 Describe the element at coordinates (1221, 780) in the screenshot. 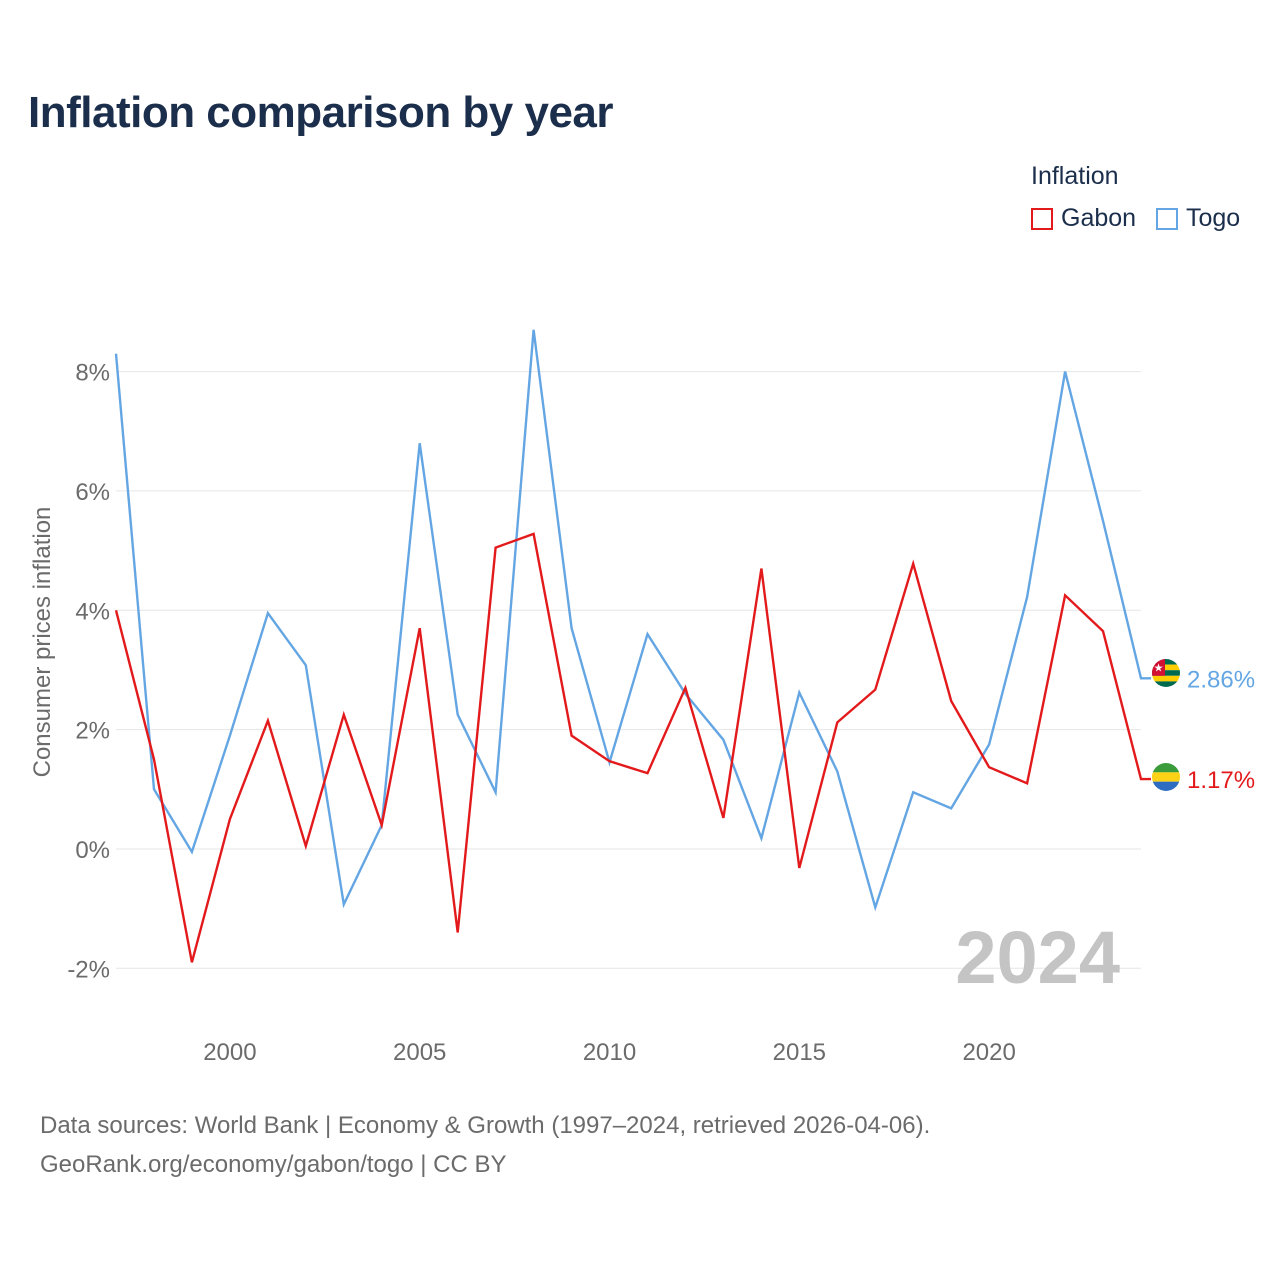

I see `end-label-gabon: 1.17%` at that location.